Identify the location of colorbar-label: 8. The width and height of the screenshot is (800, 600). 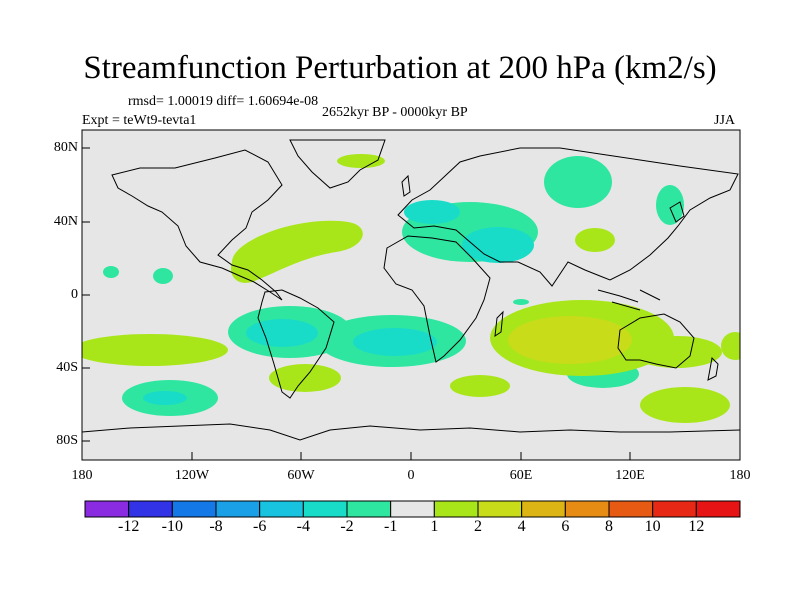
(609, 526).